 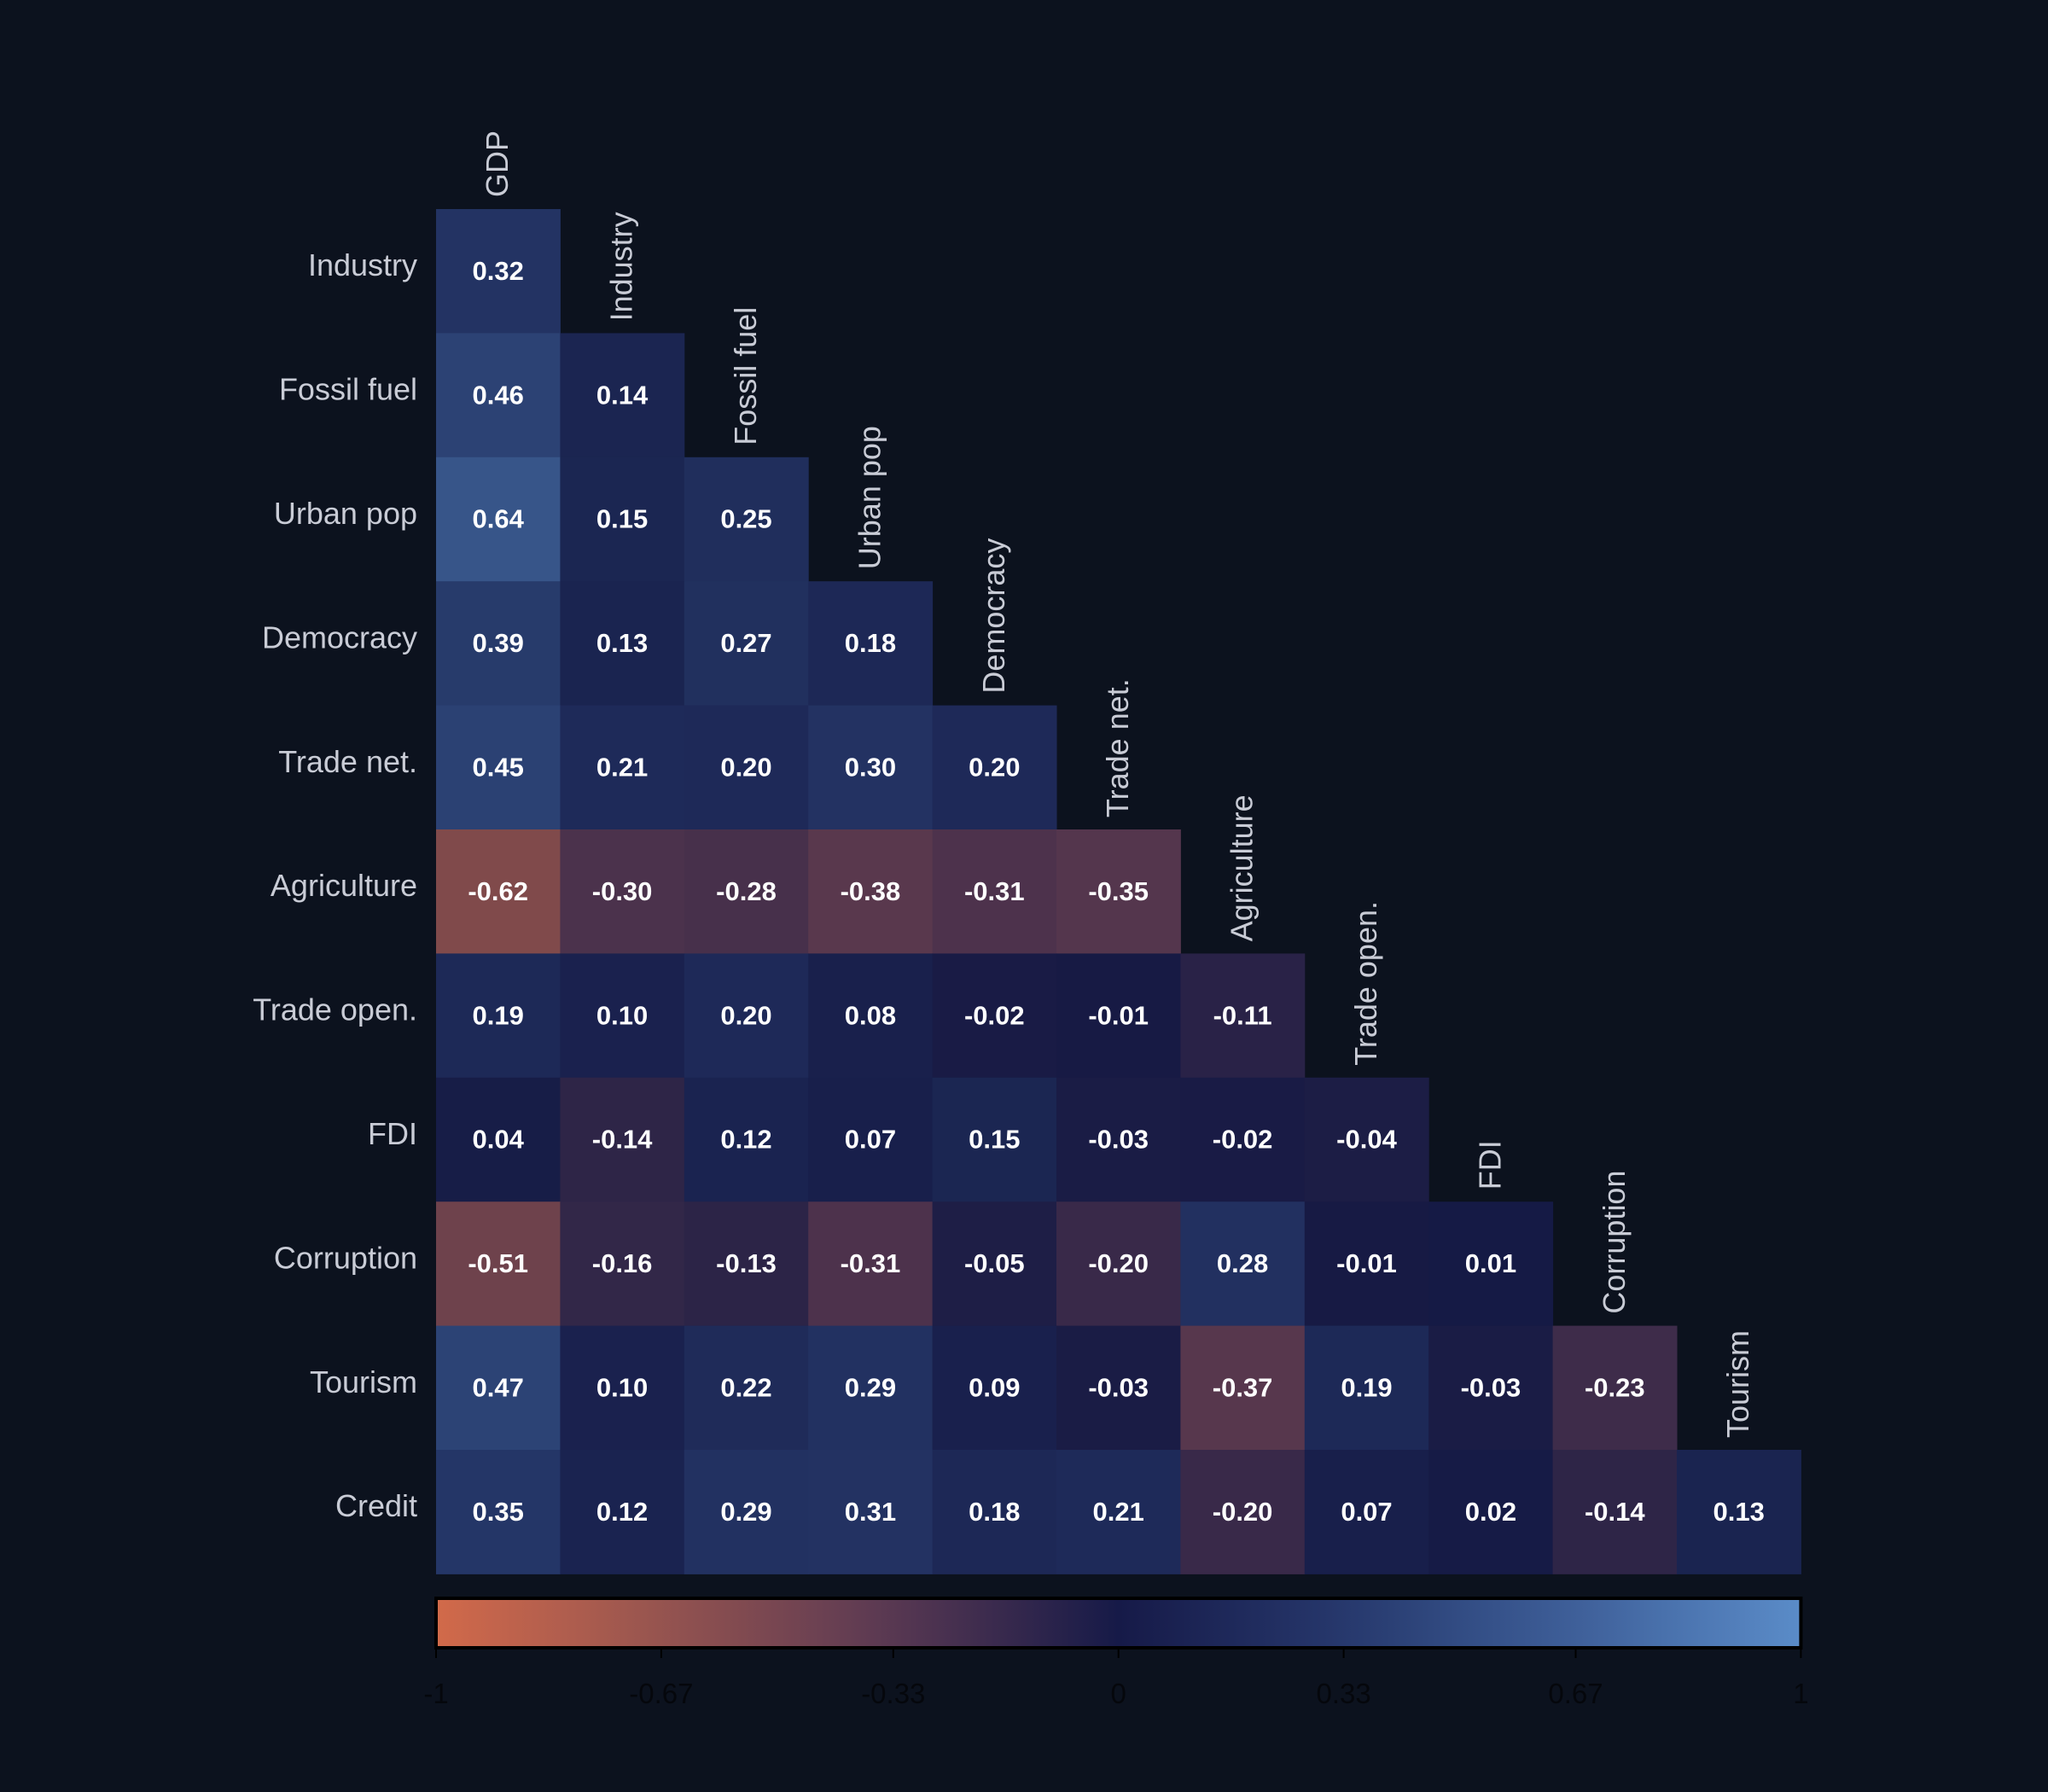 What do you see at coordinates (392, 1133) in the screenshot?
I see `row-label: FDI` at bounding box center [392, 1133].